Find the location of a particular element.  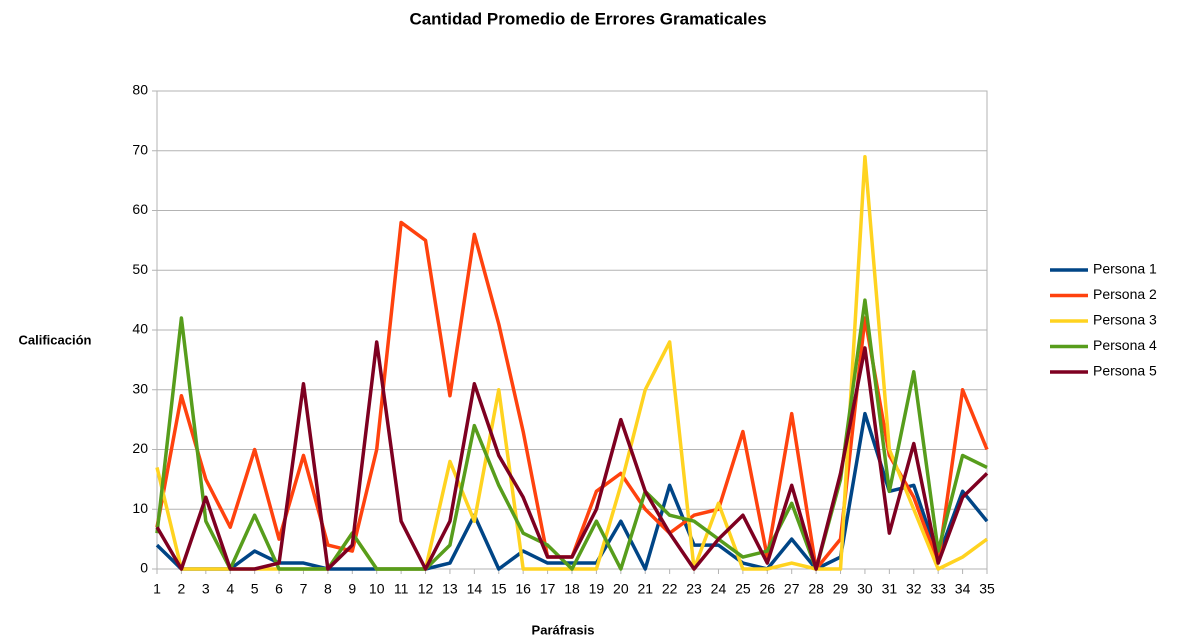

x-tick-label: 30 is located at coordinates (865, 589).